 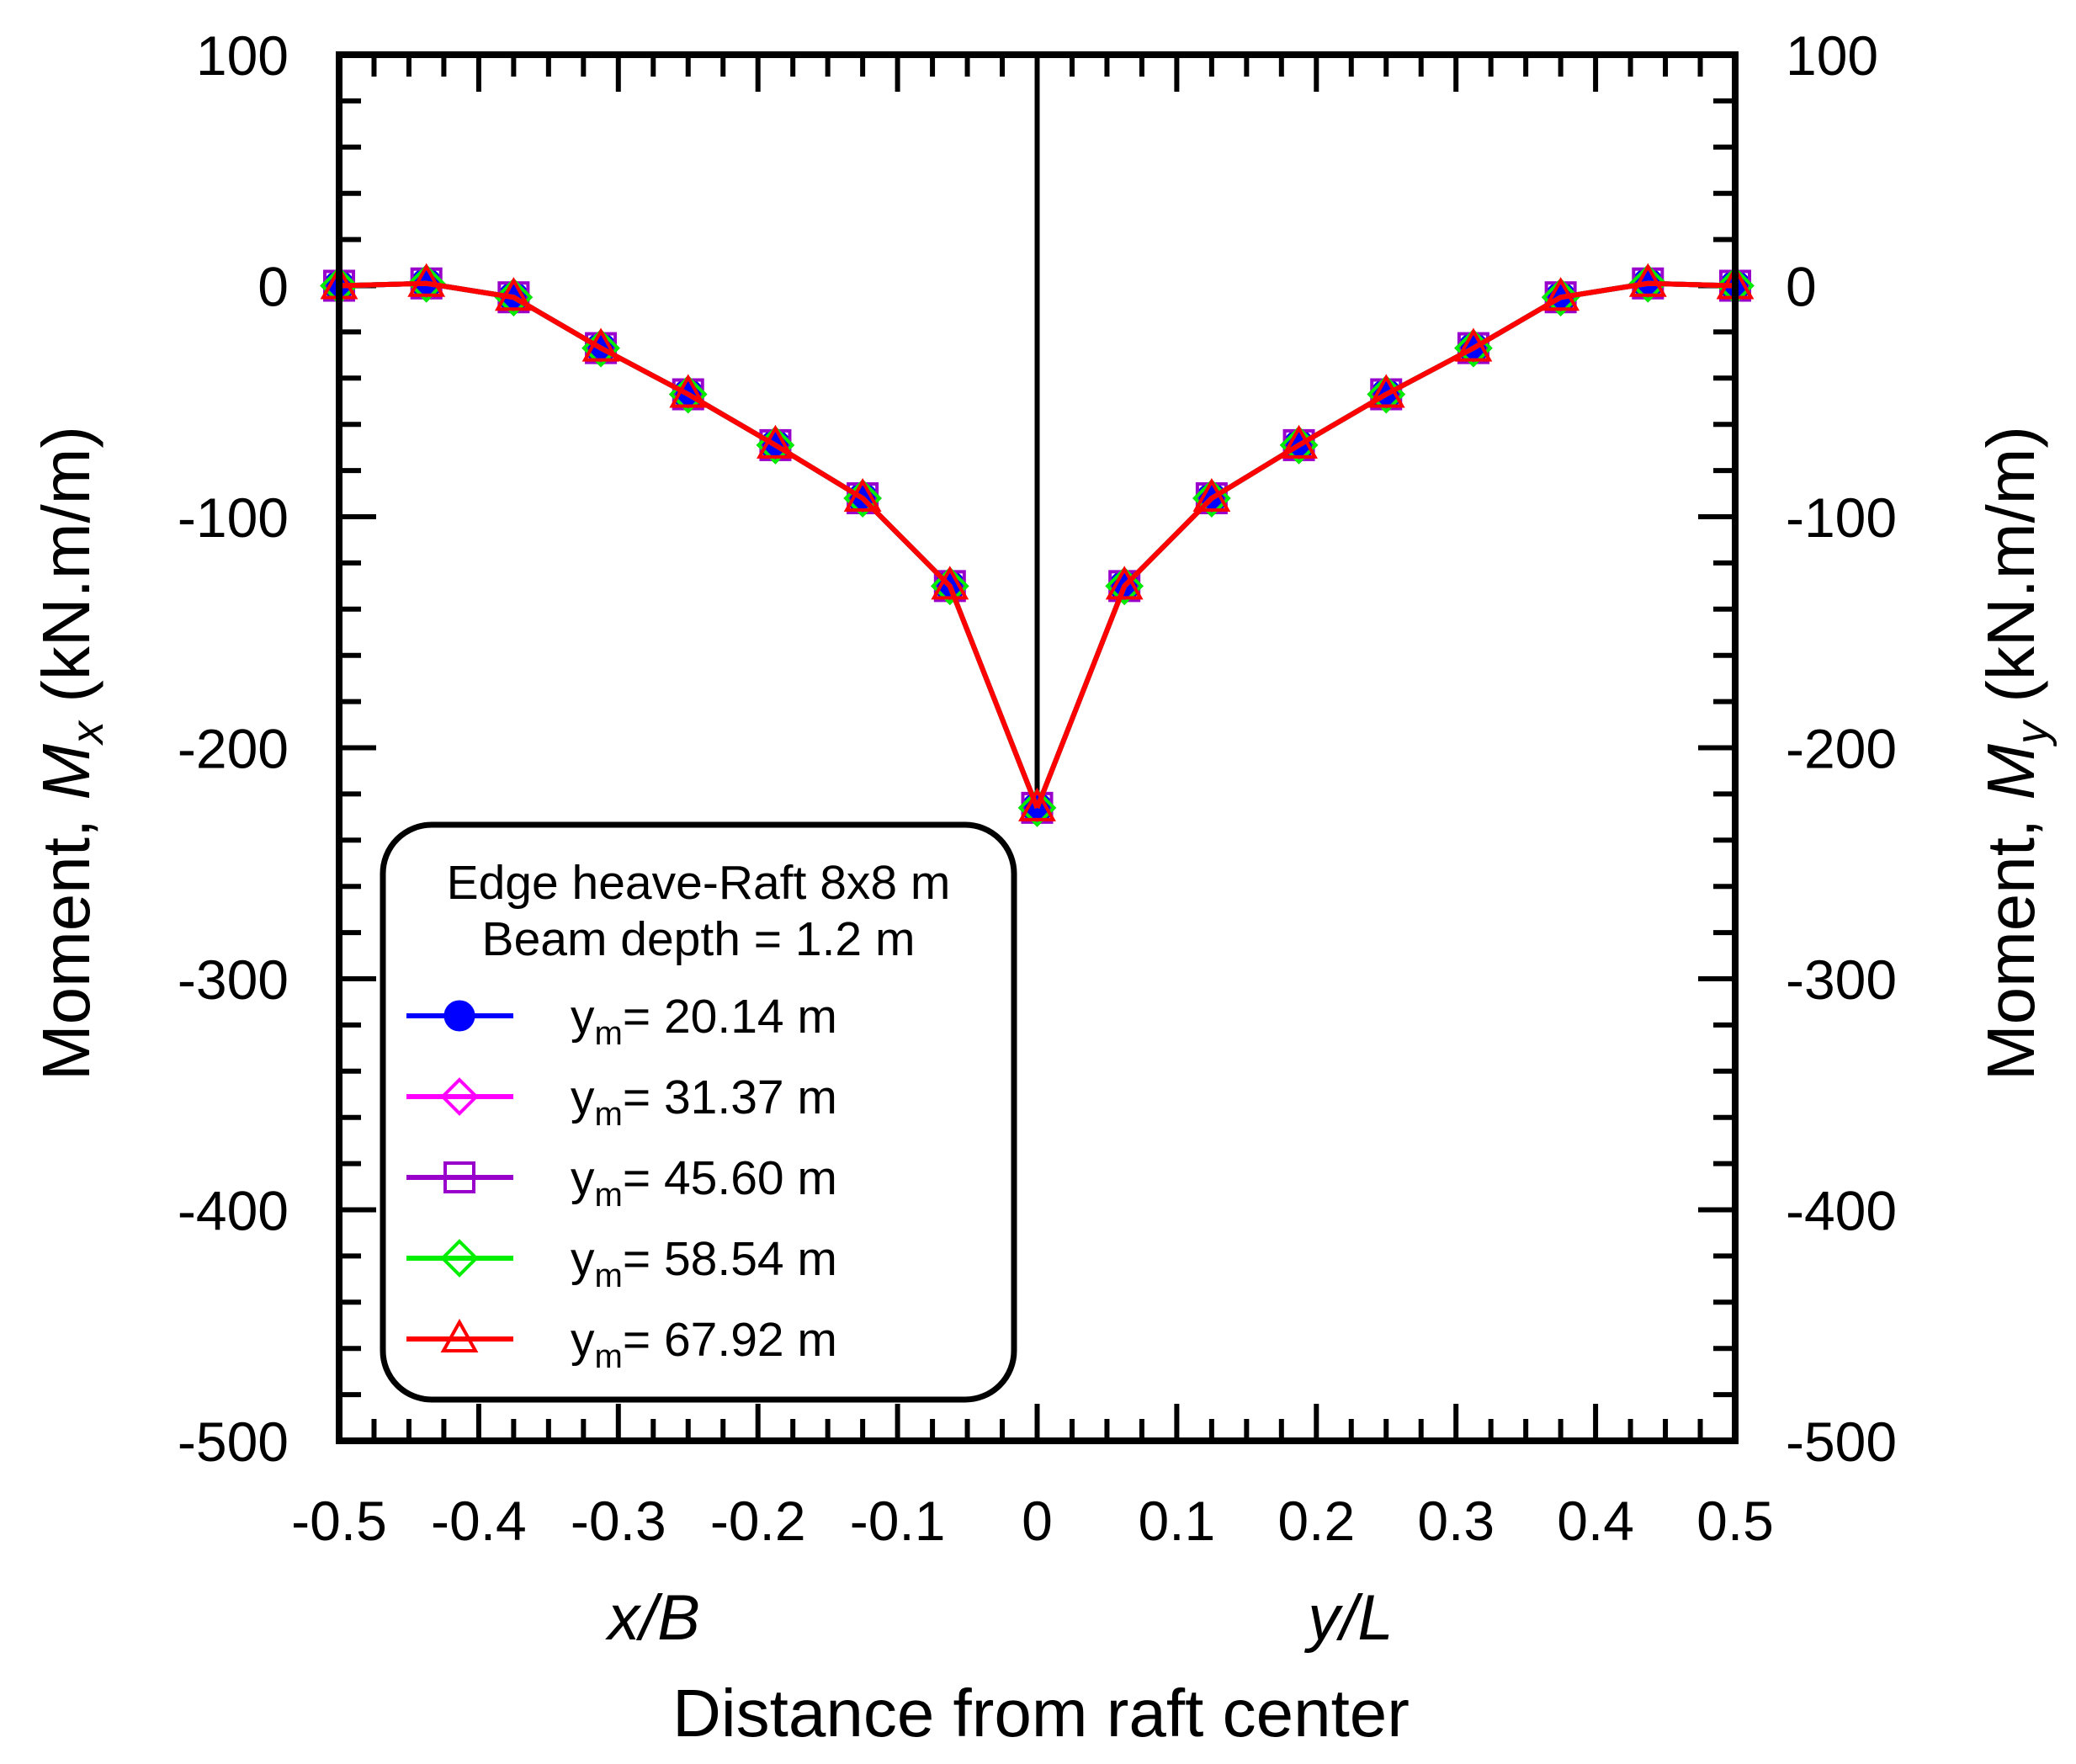 I want to click on x-tick-label: -0.1, so click(x=898, y=1521).